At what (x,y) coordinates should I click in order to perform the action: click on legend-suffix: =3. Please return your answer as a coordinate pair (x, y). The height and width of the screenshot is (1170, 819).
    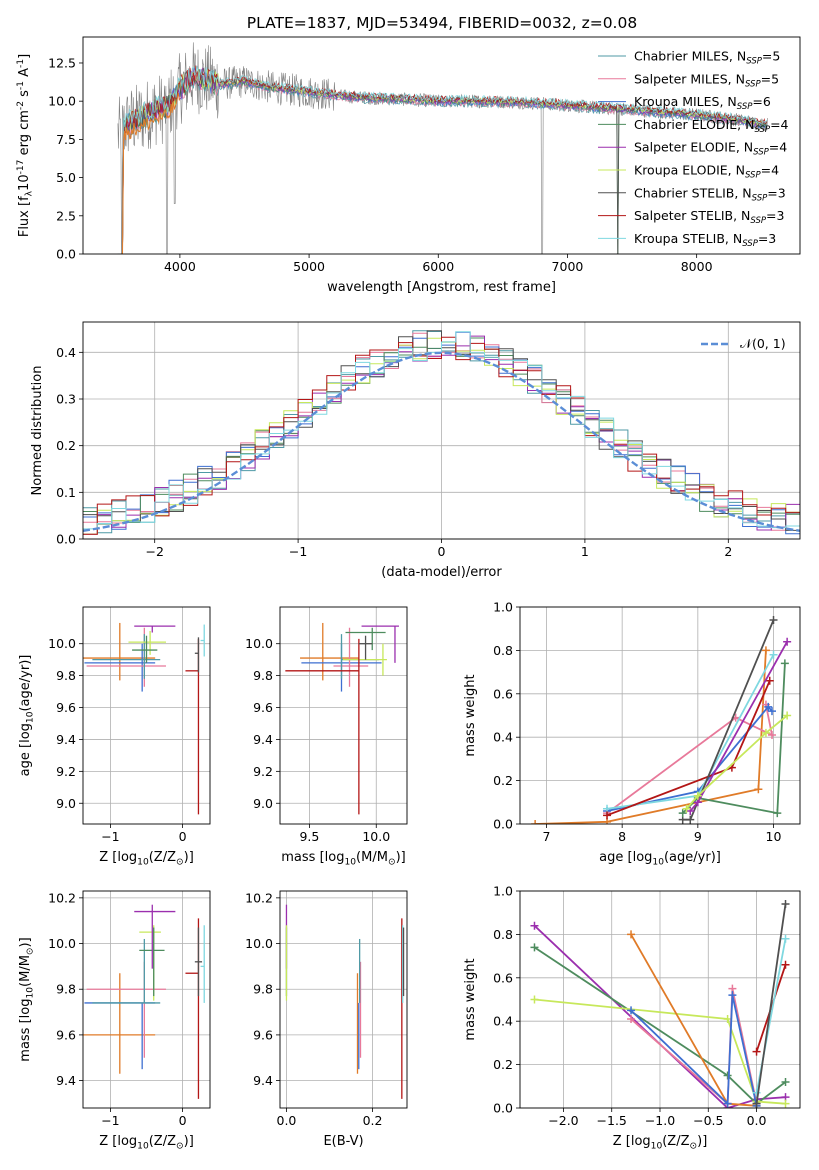
    Looking at the image, I should click on (775, 215).